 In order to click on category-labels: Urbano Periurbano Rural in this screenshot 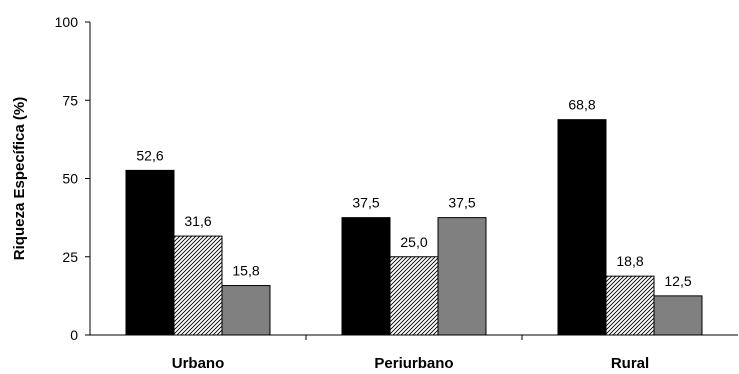, I will do `click(410, 353)`.